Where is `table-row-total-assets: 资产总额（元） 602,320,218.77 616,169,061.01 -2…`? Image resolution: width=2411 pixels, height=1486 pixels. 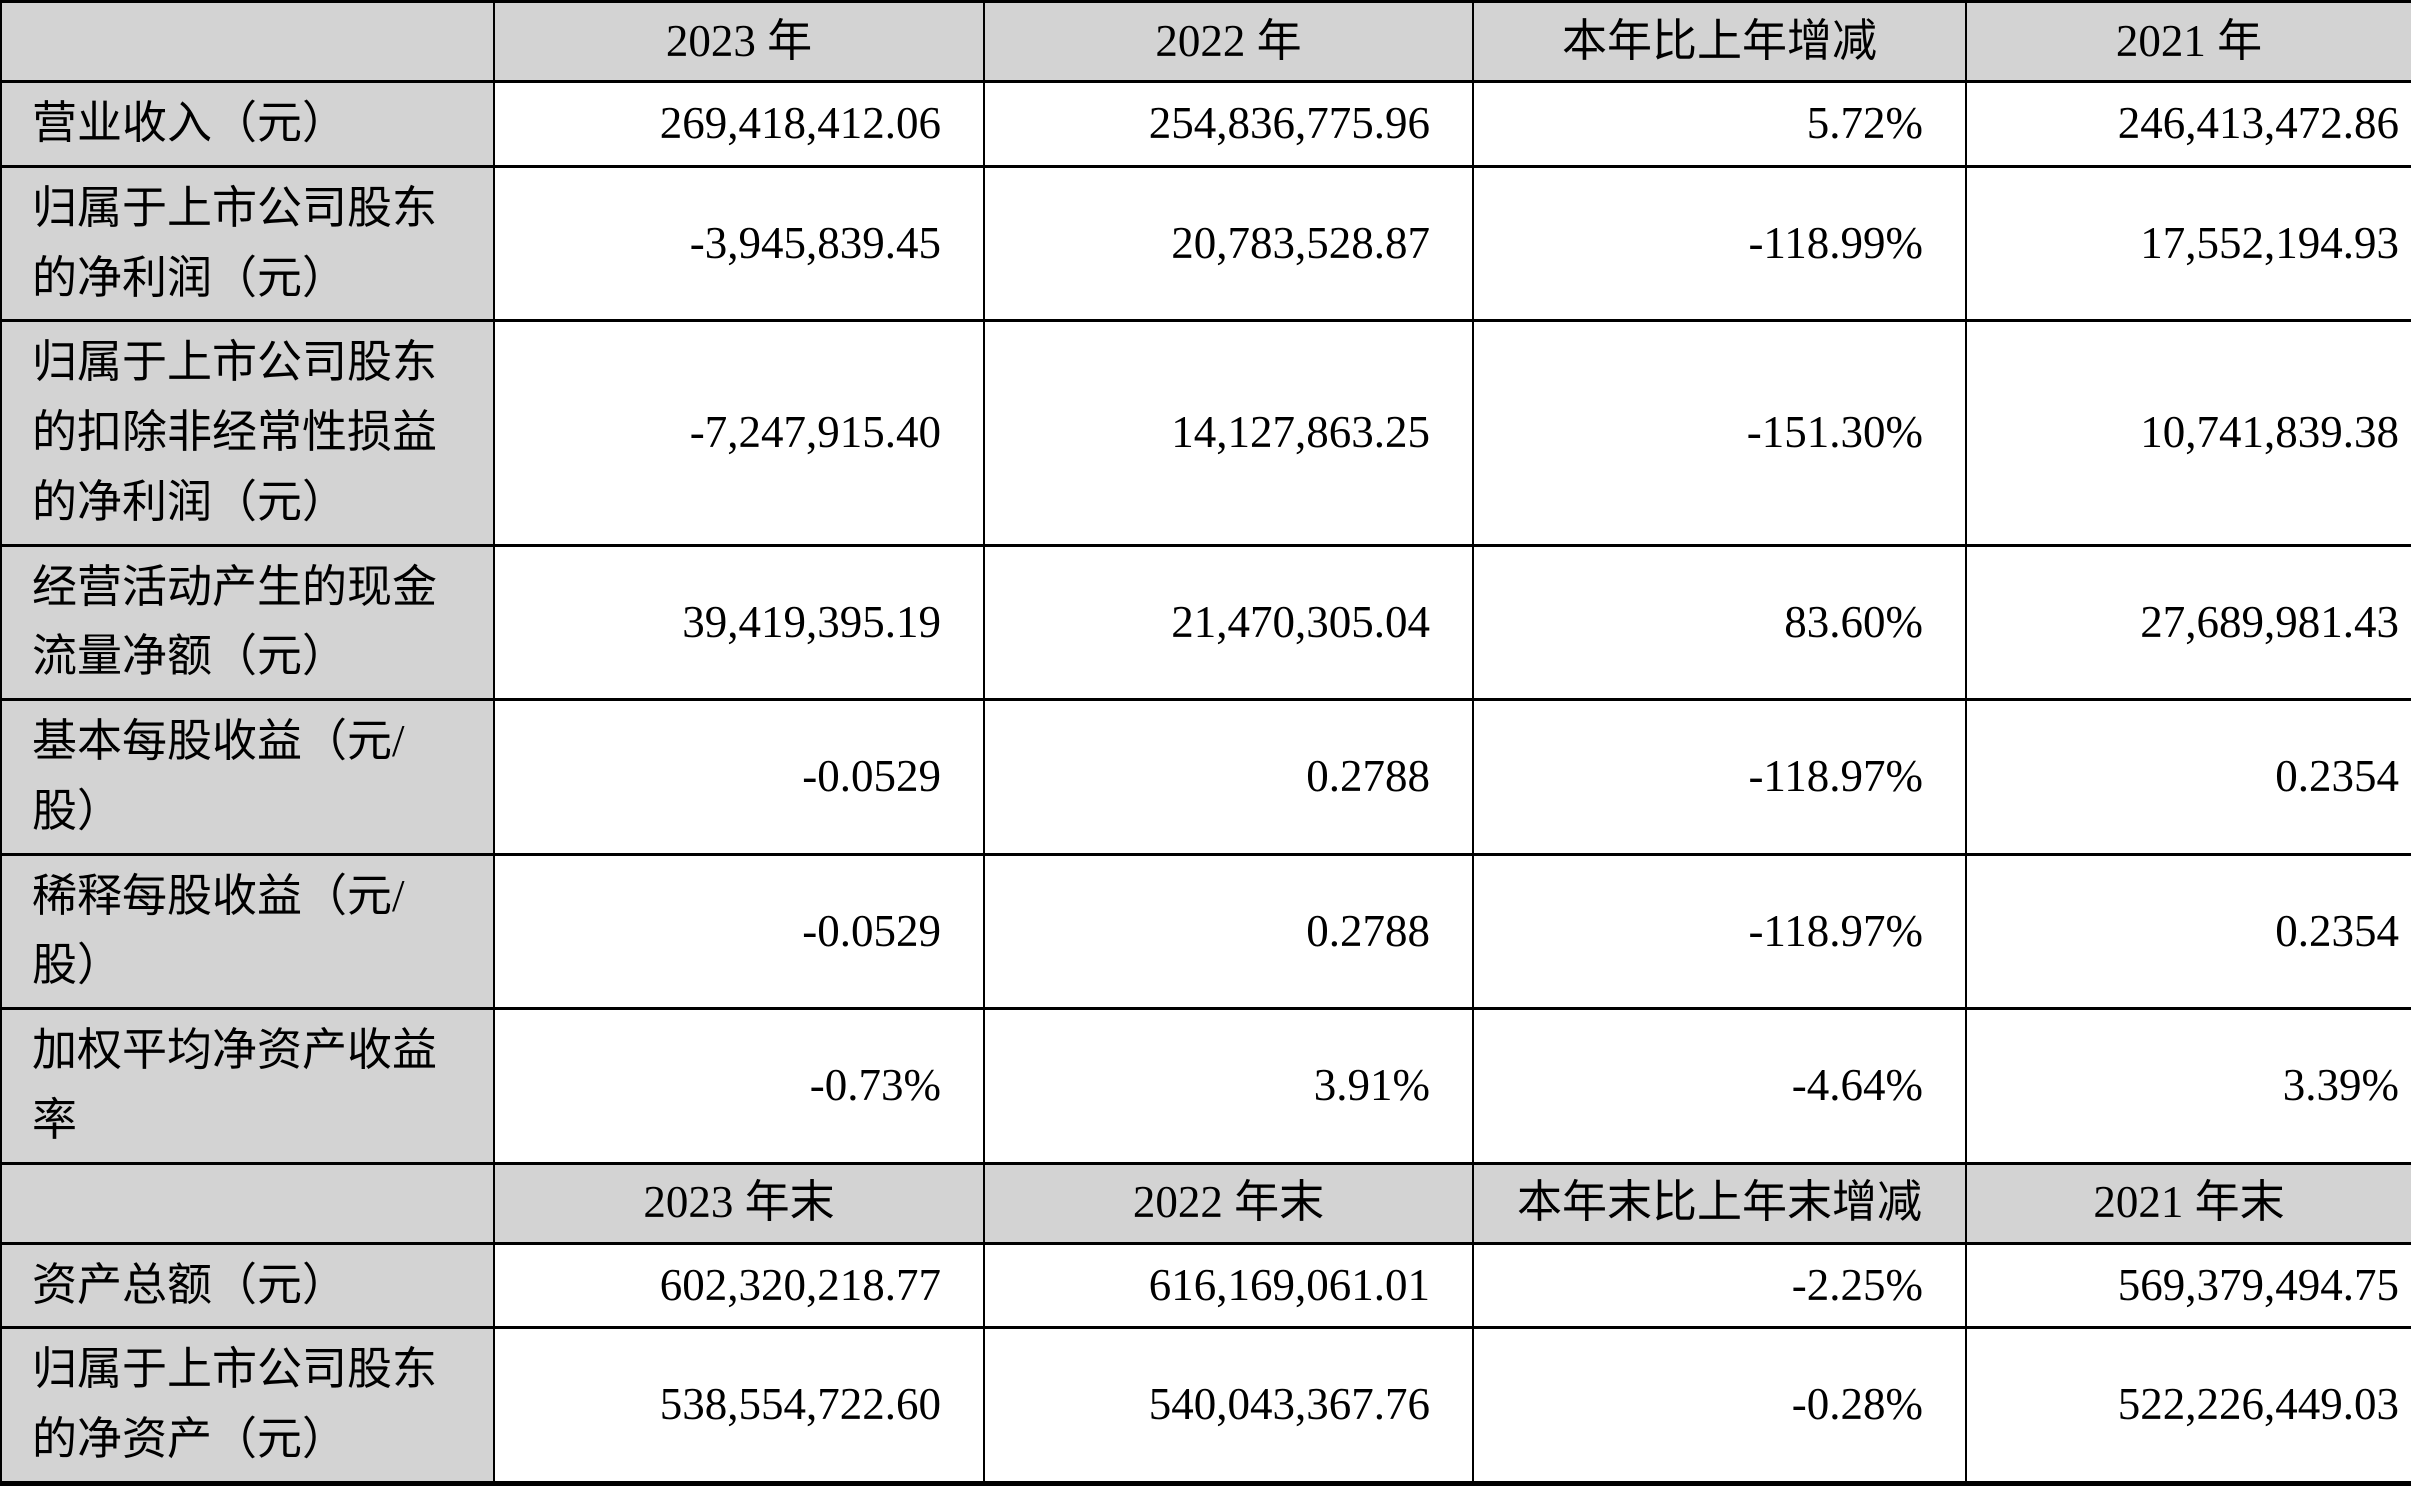 table-row-total-assets: 资产总额（元） 602,320,218.77 616,169,061.01 -2… is located at coordinates (1205, 1285).